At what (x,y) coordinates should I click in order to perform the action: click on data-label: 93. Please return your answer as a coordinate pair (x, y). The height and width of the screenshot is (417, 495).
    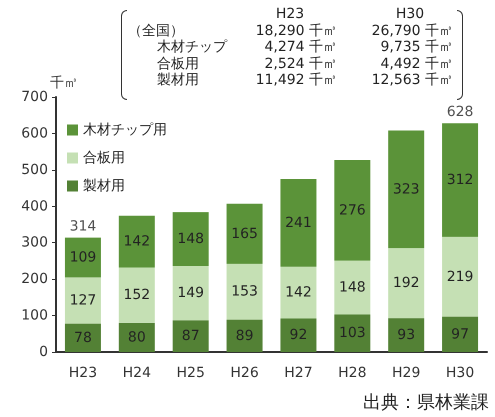
    Looking at the image, I should click on (406, 335).